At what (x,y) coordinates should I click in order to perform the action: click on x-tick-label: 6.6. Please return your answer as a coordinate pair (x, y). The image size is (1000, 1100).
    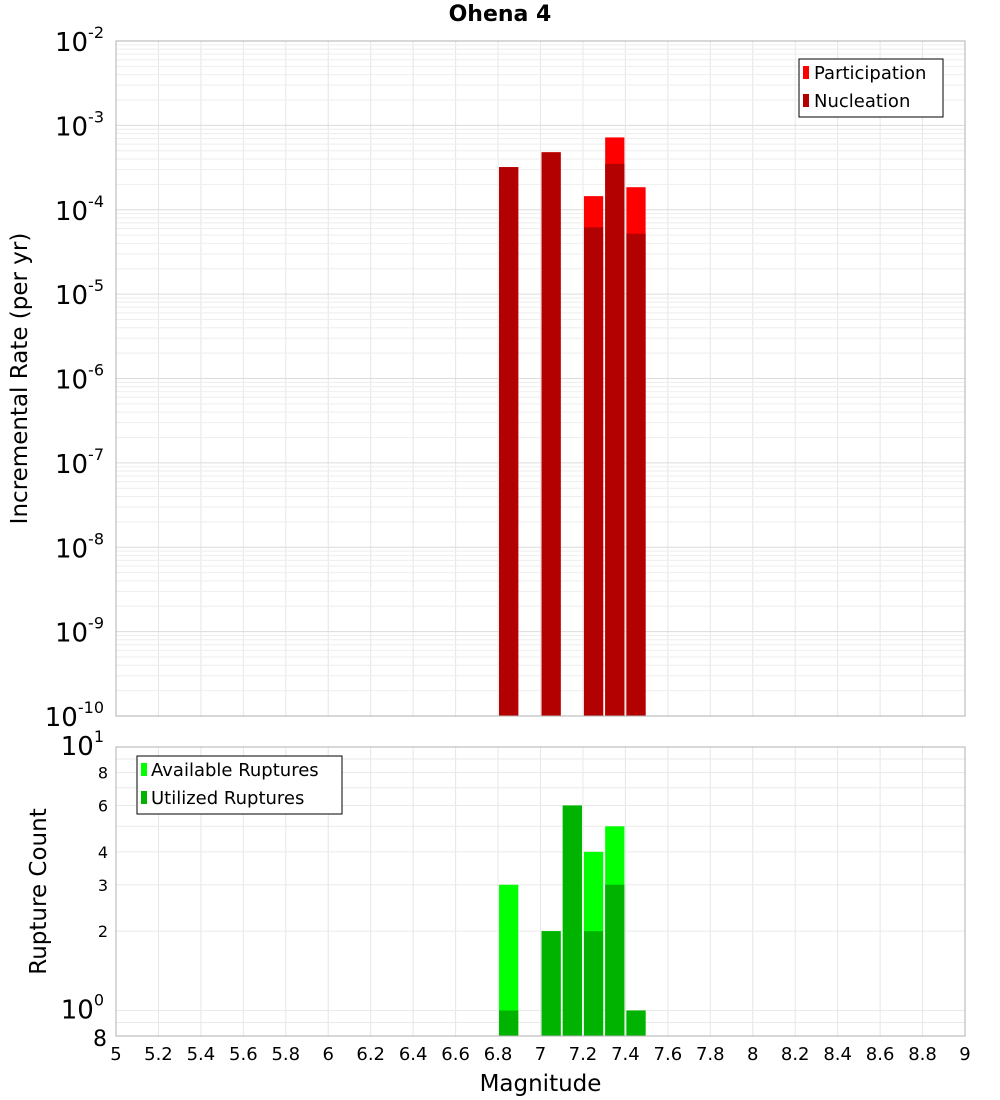
    Looking at the image, I should click on (455, 1054).